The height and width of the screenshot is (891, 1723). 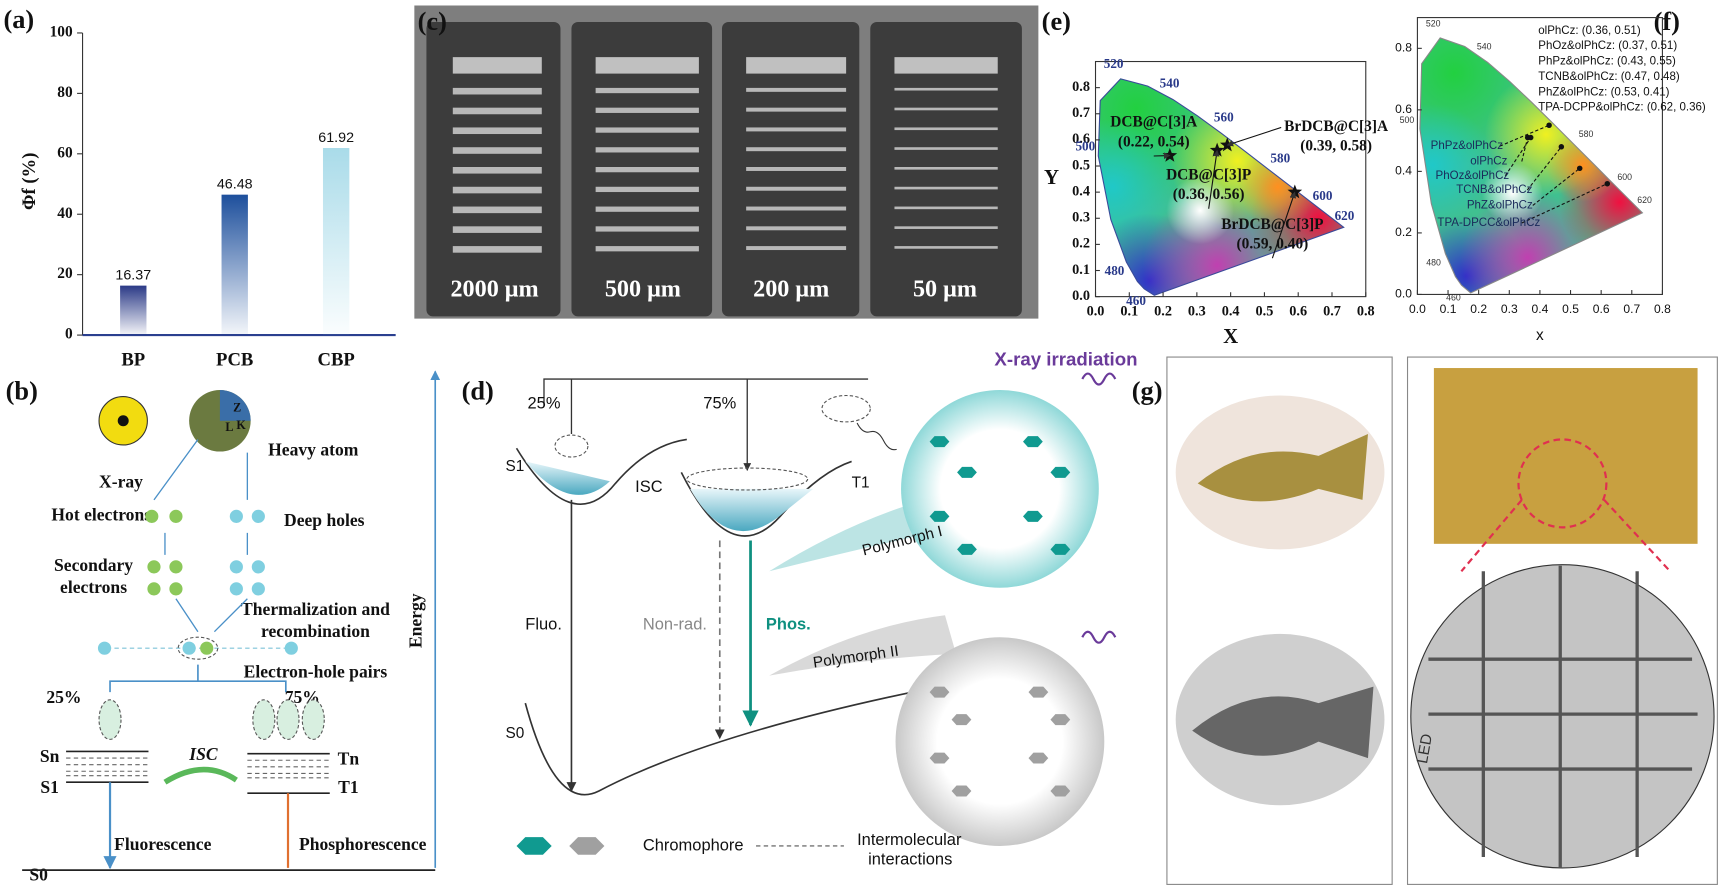 What do you see at coordinates (234, 265) in the screenshot?
I see `bar` at bounding box center [234, 265].